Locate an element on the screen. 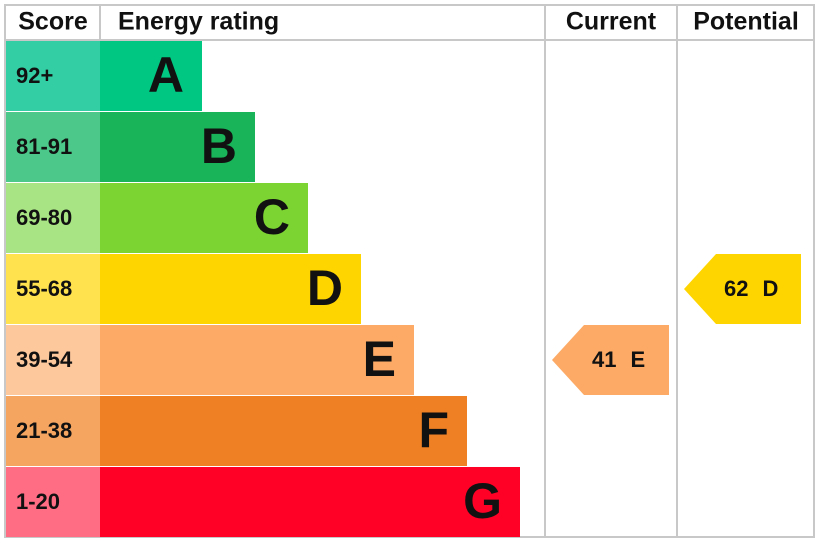  rating-letter: G is located at coordinates (482, 501).